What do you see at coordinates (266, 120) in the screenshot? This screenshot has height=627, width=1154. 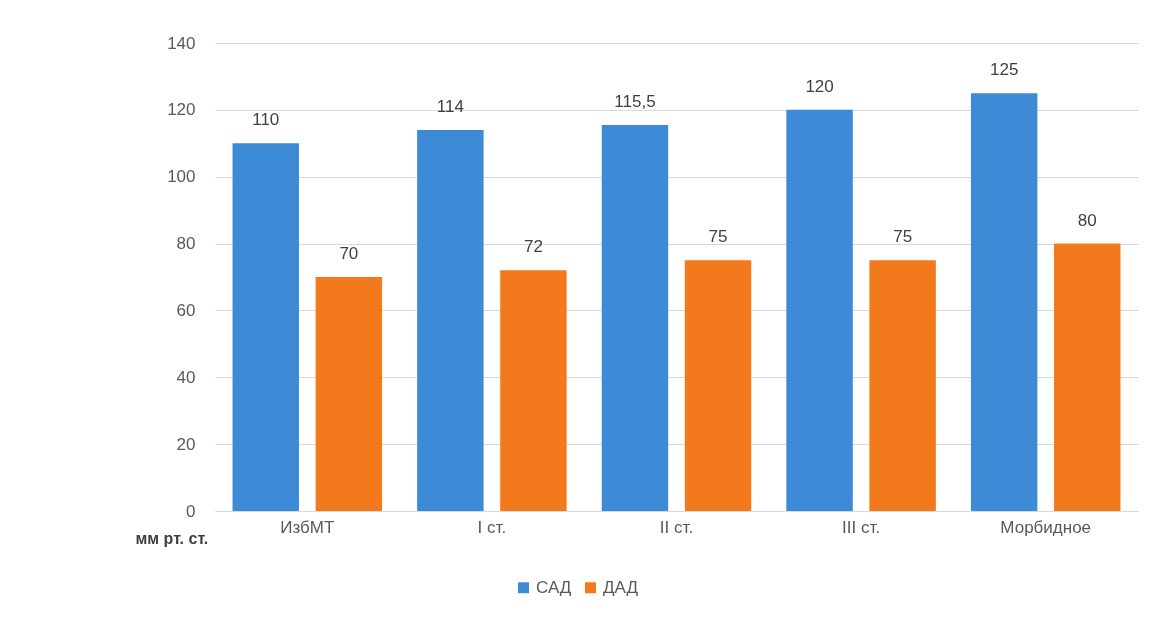 I see `data-label: 110` at bounding box center [266, 120].